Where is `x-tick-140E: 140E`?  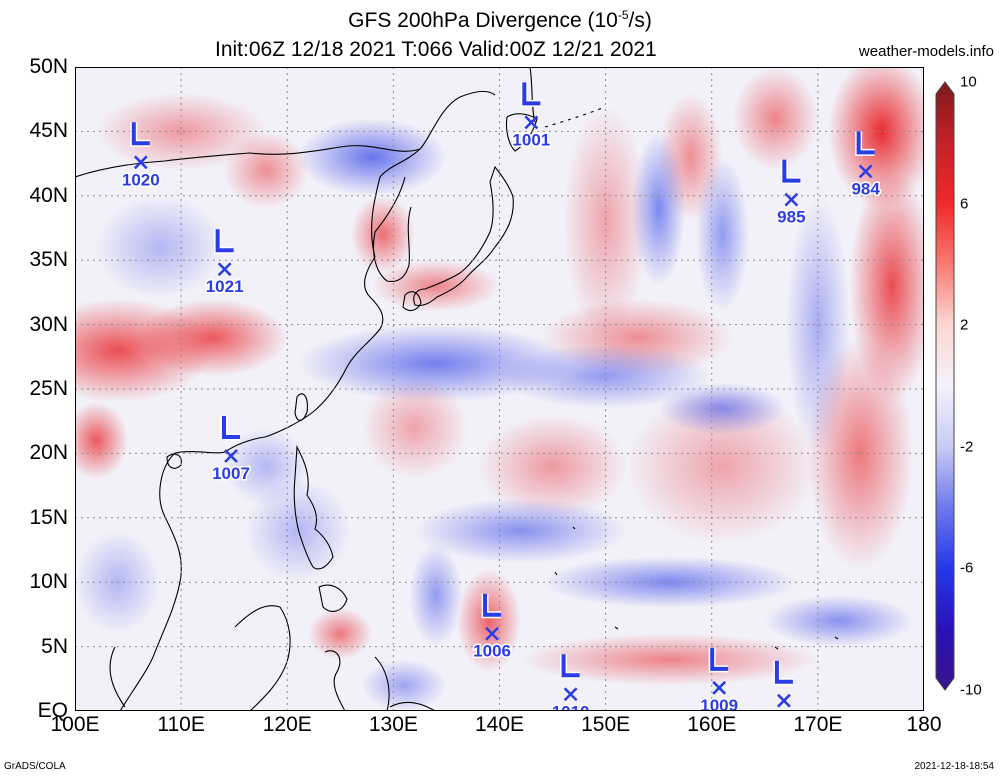 x-tick-140E: 140E is located at coordinates (499, 724).